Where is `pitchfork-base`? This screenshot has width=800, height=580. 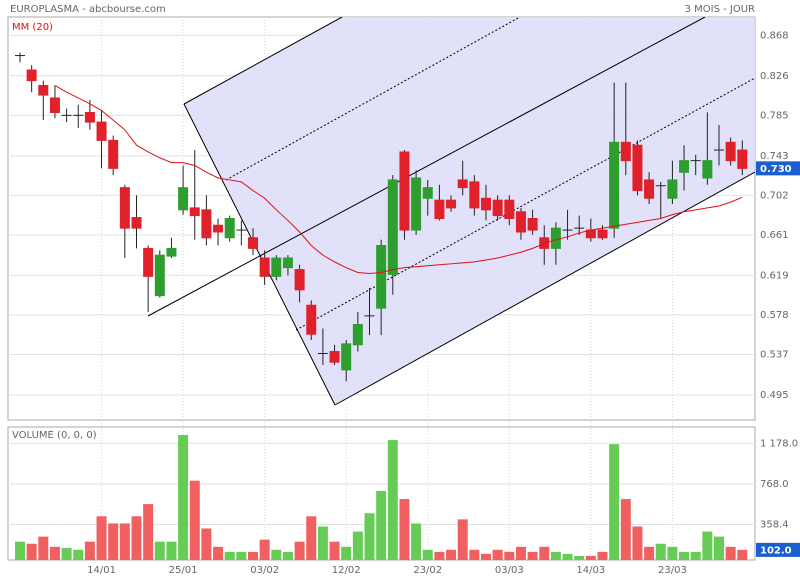 pitchfork-base is located at coordinates (259, 254).